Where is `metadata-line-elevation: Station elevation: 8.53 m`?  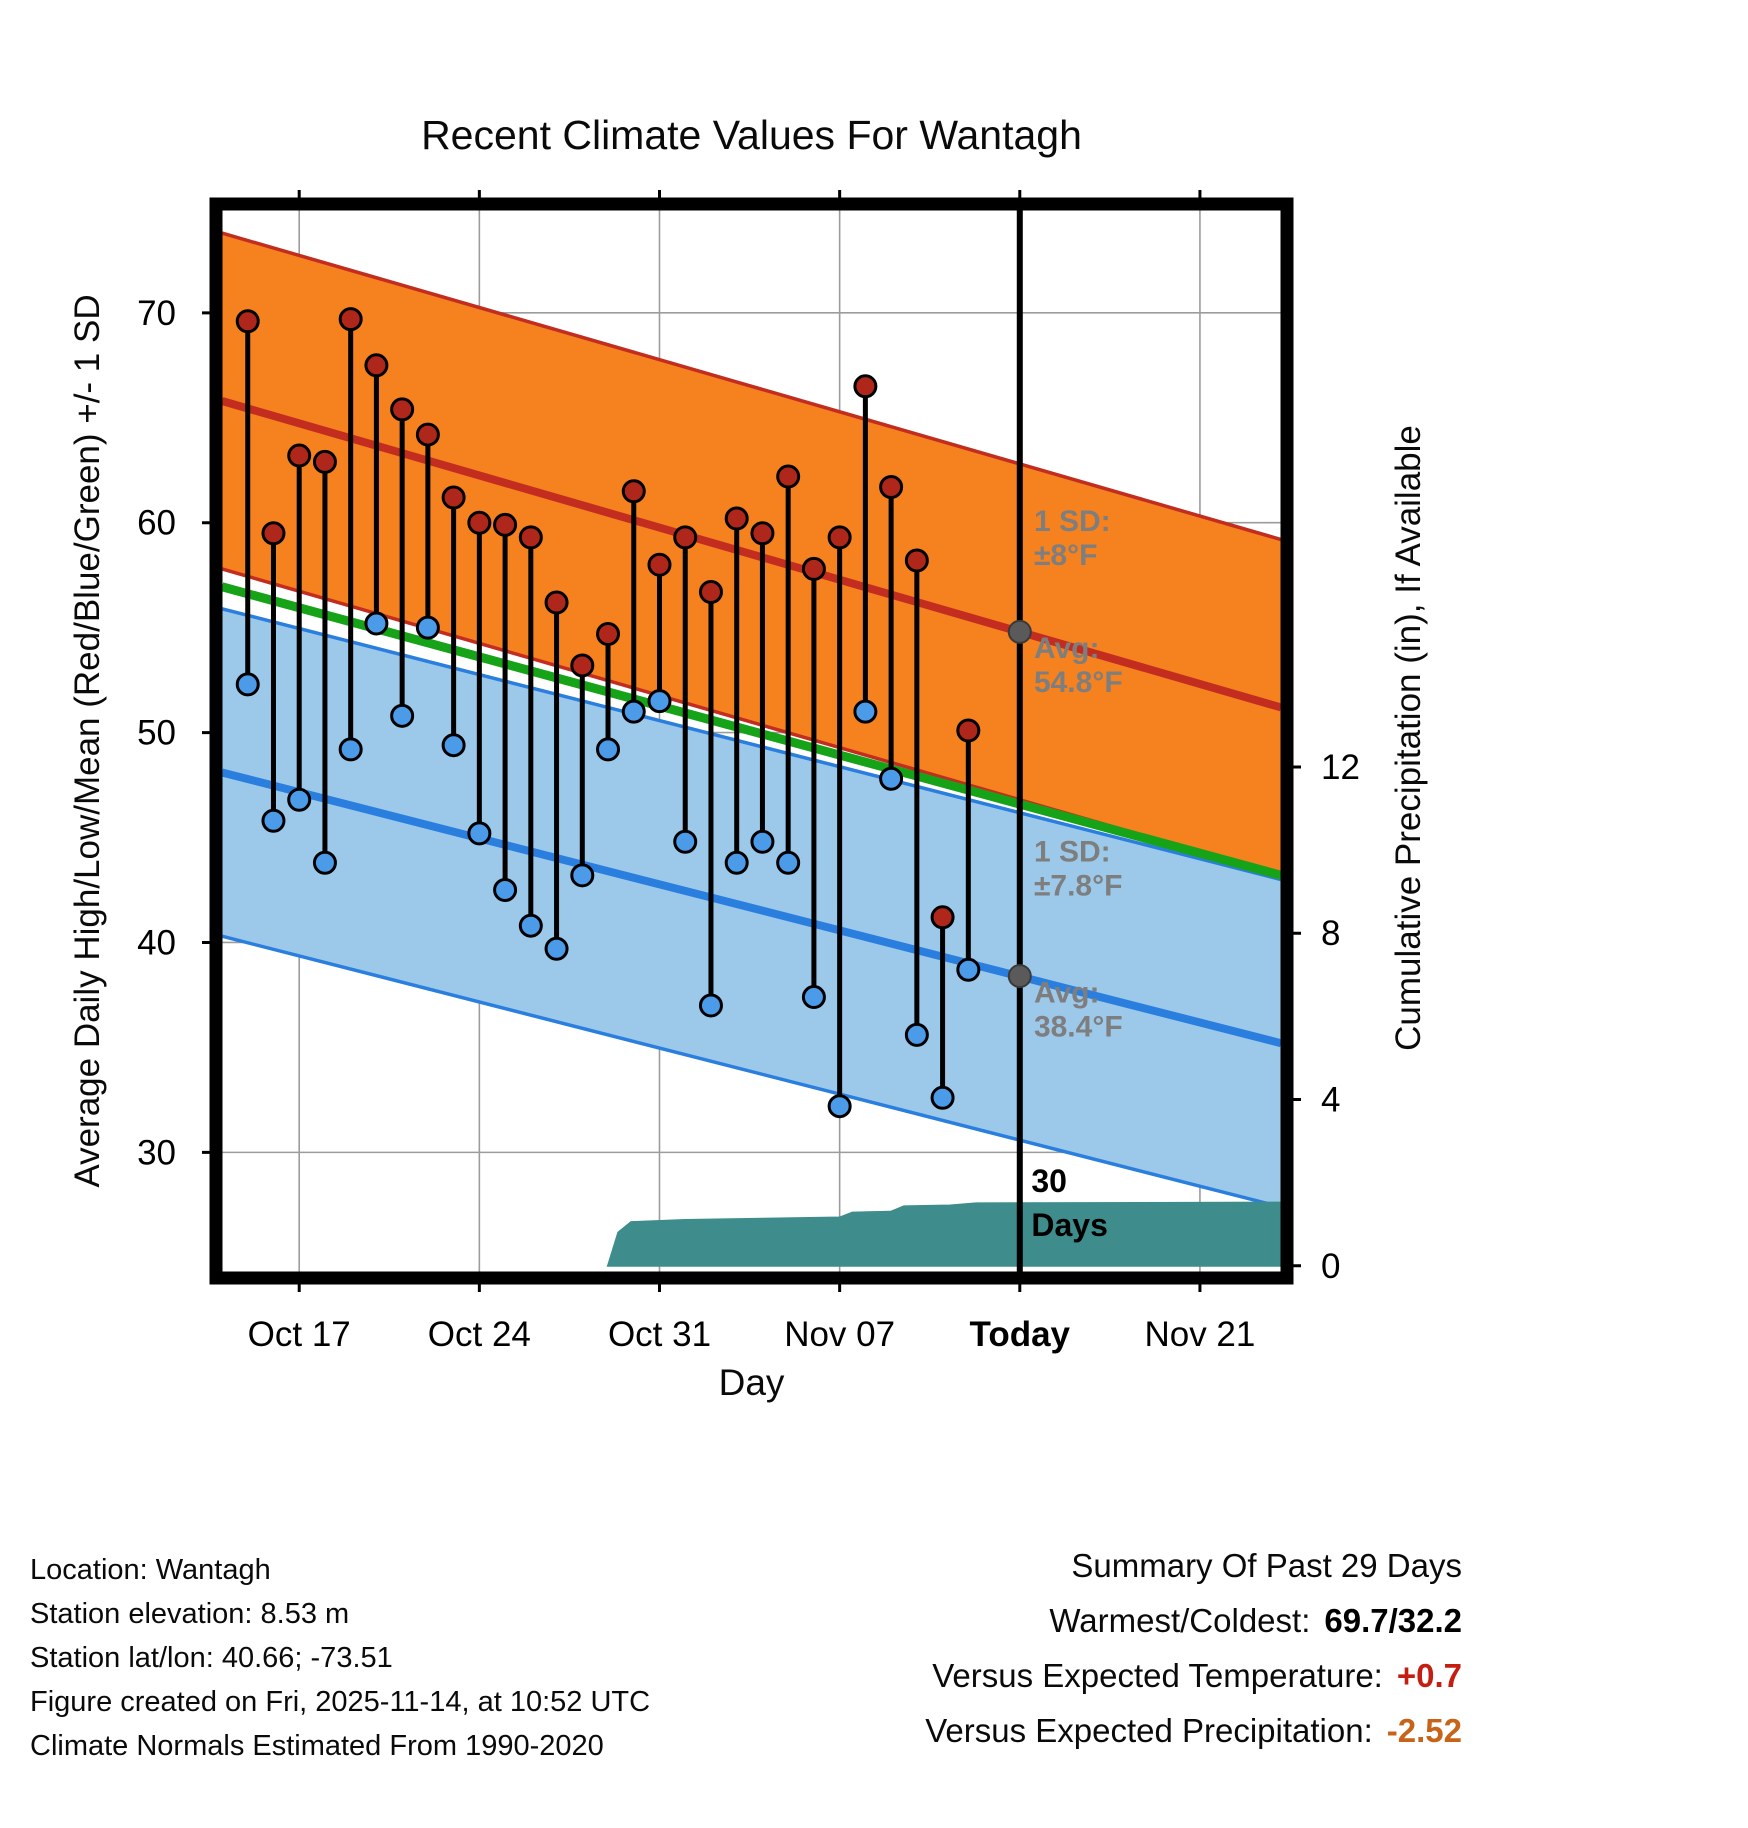 metadata-line-elevation: Station elevation: 8.53 m is located at coordinates (190, 1614).